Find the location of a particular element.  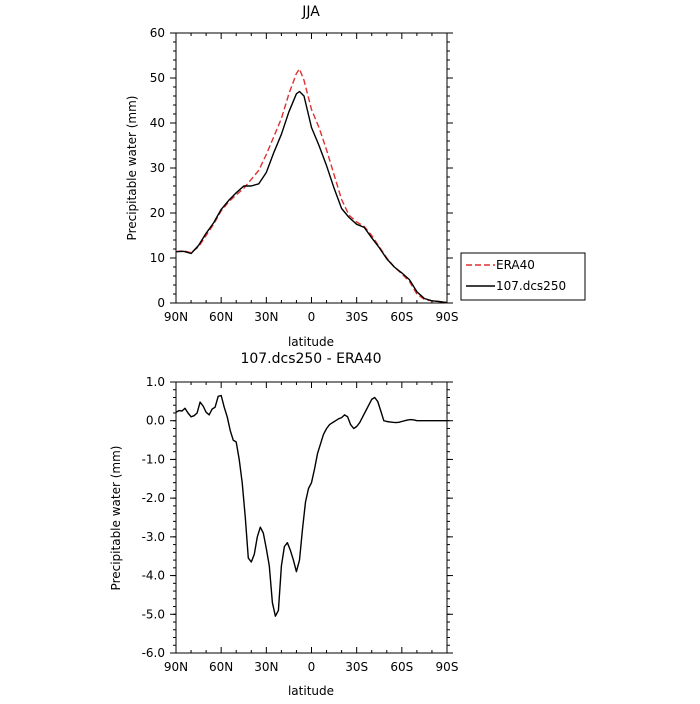

legend-frame is located at coordinates (523, 276).